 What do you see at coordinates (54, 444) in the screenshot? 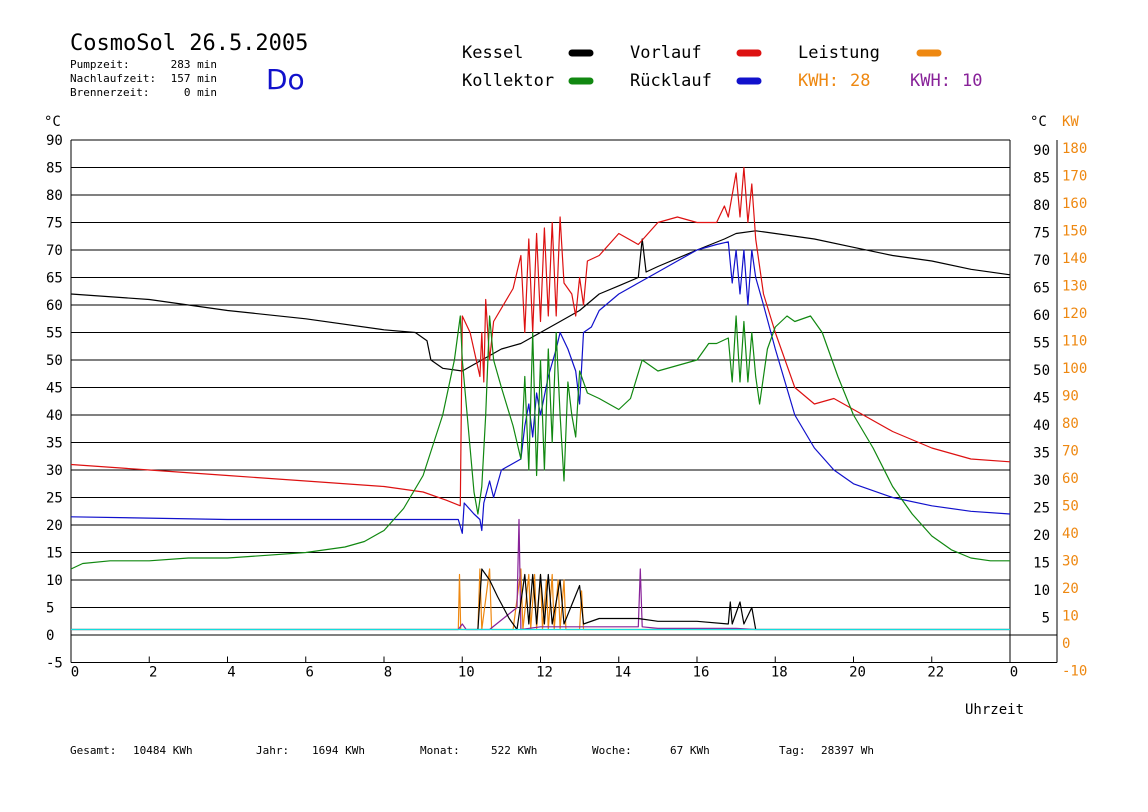
I see `y-tick-left: 35` at bounding box center [54, 444].